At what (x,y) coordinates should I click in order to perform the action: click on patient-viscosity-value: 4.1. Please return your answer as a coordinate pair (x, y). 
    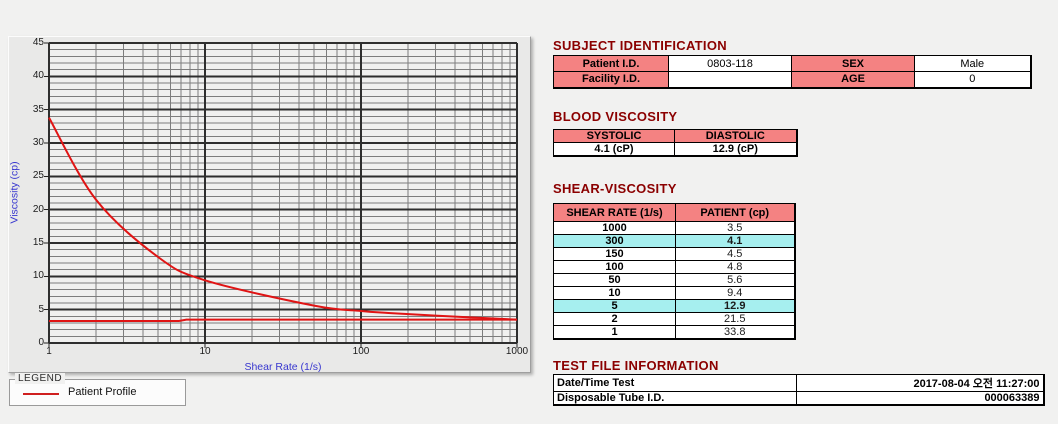
    Looking at the image, I should click on (735, 241).